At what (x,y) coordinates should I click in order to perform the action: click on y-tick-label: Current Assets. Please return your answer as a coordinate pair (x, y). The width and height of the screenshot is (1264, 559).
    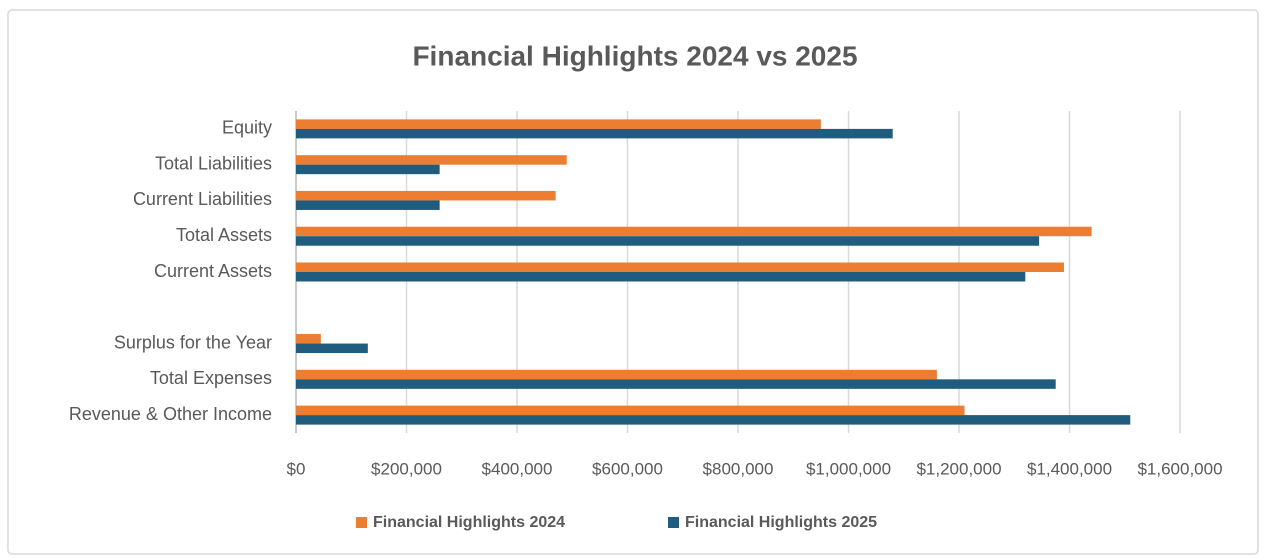
    Looking at the image, I should click on (213, 271).